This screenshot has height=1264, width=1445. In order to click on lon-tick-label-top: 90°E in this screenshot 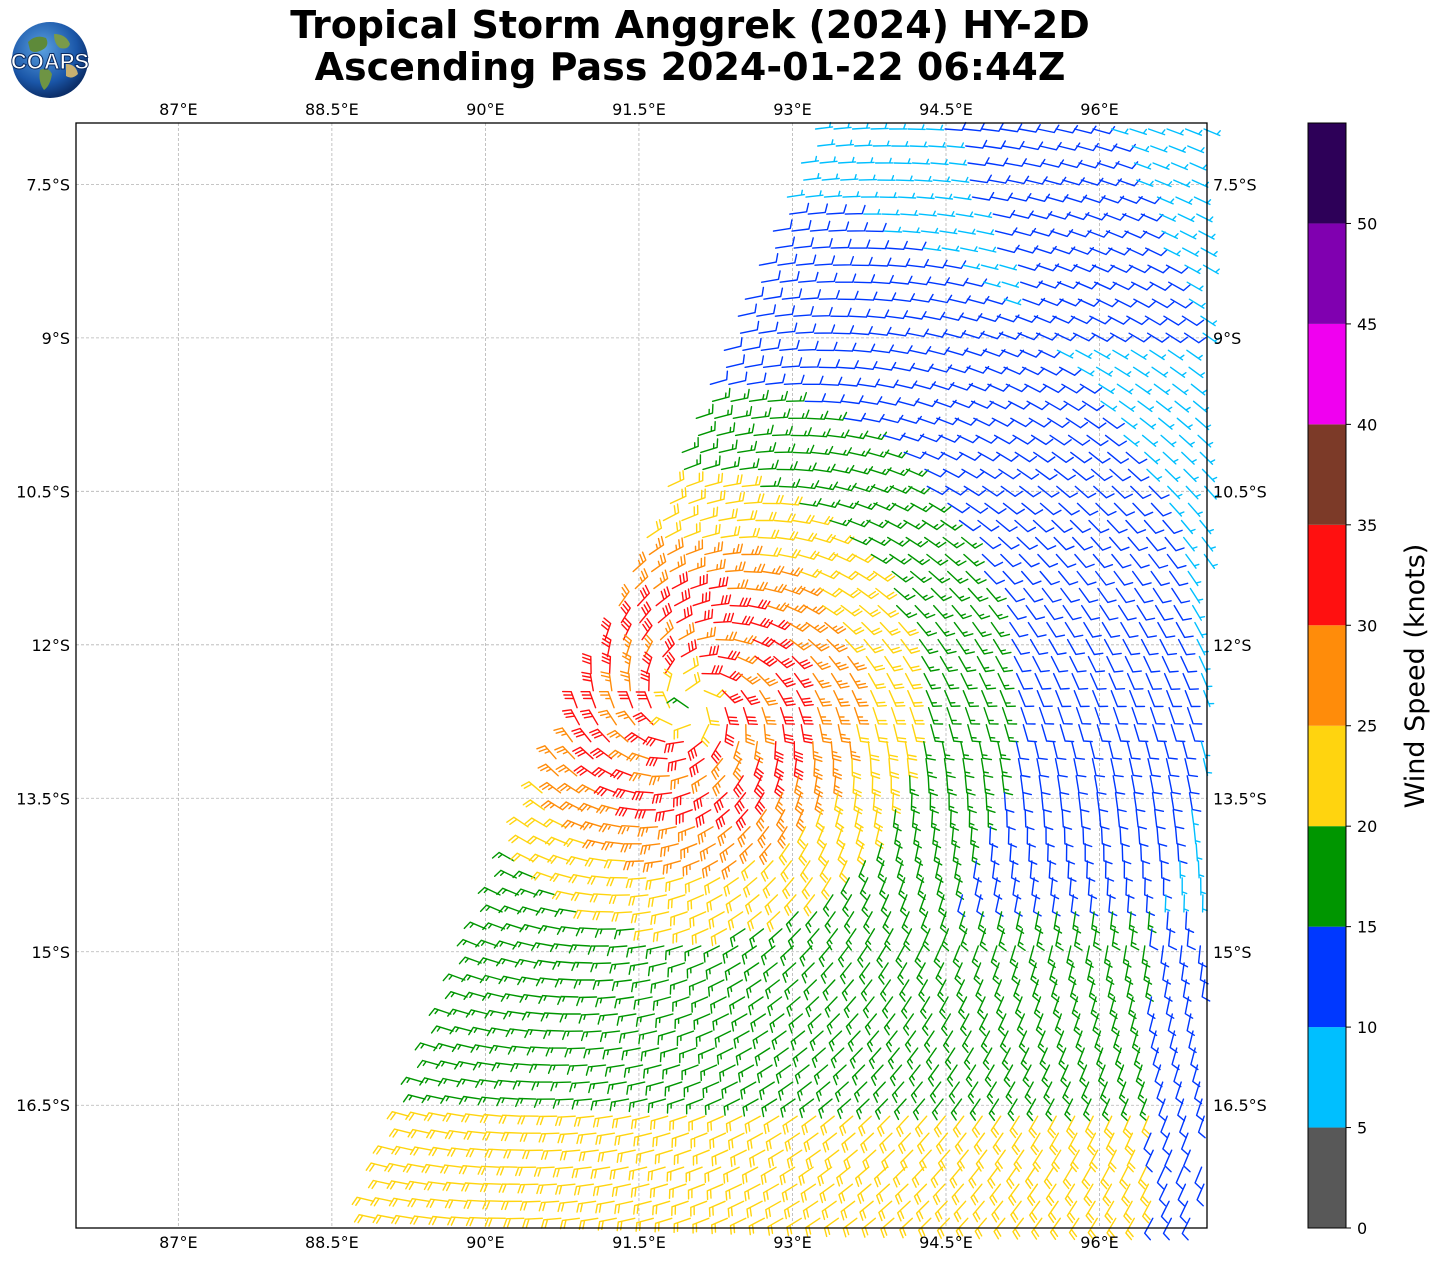, I will do `click(485, 109)`.